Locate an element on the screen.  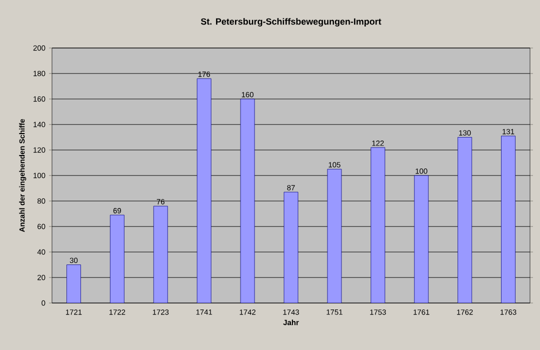
chart-title: St. Petersburg-Schiffsbewegungen-Import is located at coordinates (291, 22).